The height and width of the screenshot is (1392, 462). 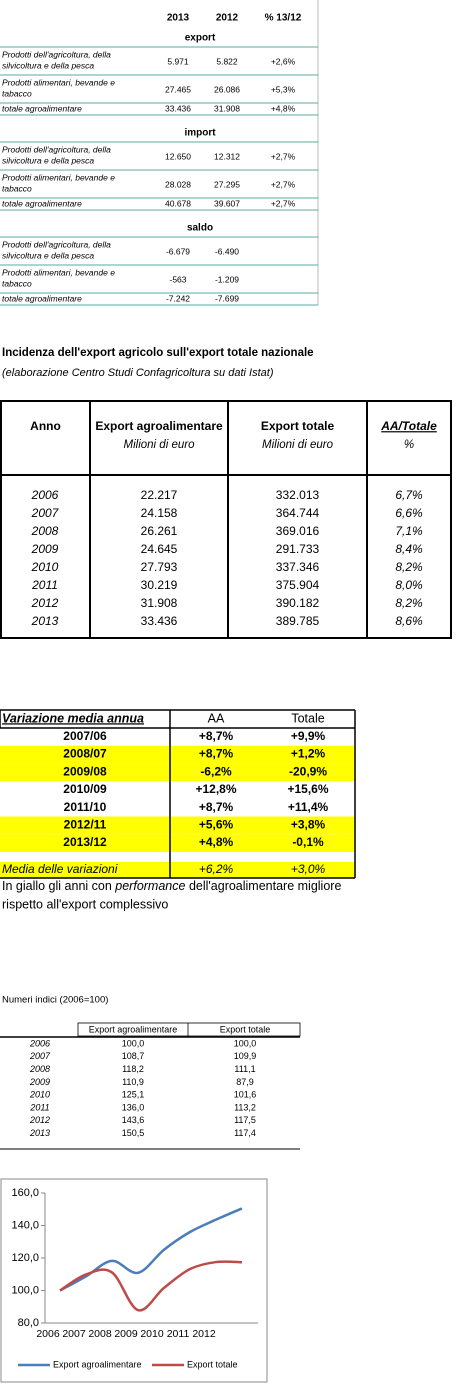 I want to click on cell: +5,6%, so click(x=216, y=825).